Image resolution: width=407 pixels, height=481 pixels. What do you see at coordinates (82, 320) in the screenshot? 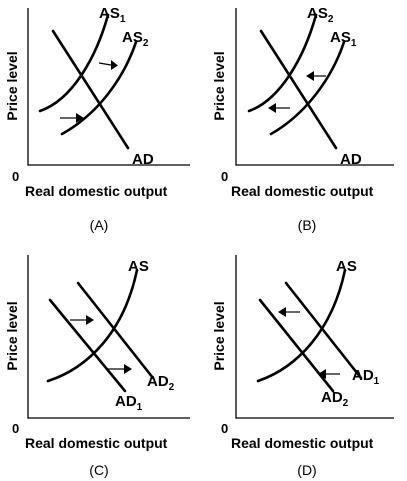
I see `panel-c-shift-arrow-upper` at bounding box center [82, 320].